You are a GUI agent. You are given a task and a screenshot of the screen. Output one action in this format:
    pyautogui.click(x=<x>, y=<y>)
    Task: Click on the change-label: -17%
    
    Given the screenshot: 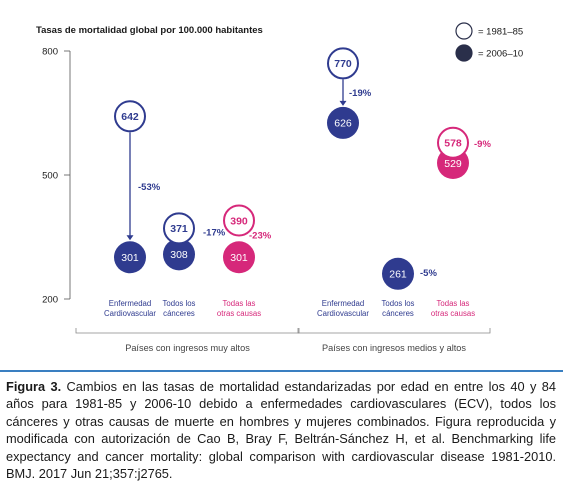 What is the action you would take?
    pyautogui.click(x=214, y=232)
    